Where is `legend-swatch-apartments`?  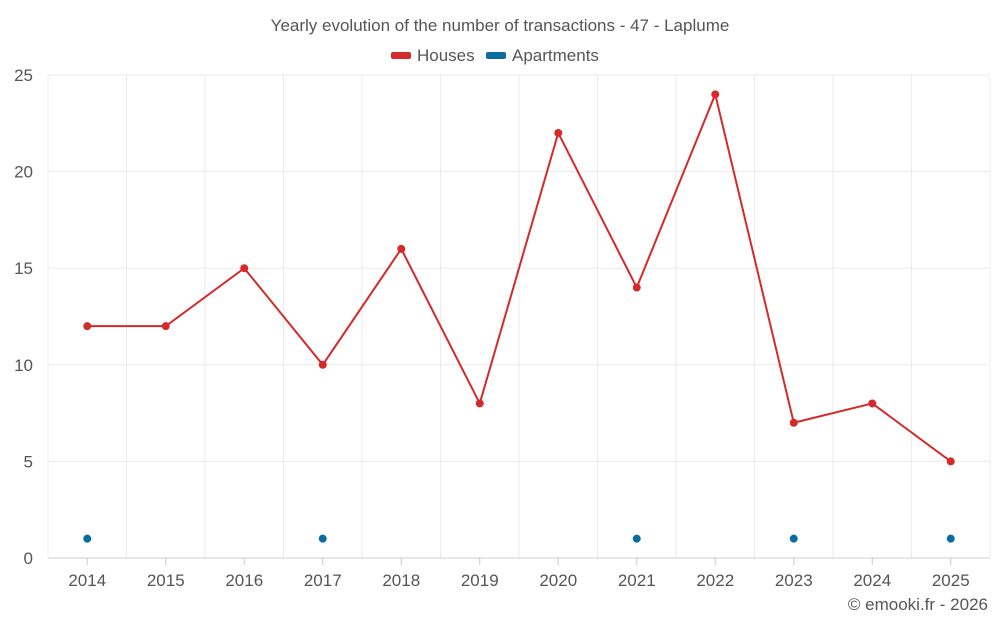
legend-swatch-apartments is located at coordinates (496, 55).